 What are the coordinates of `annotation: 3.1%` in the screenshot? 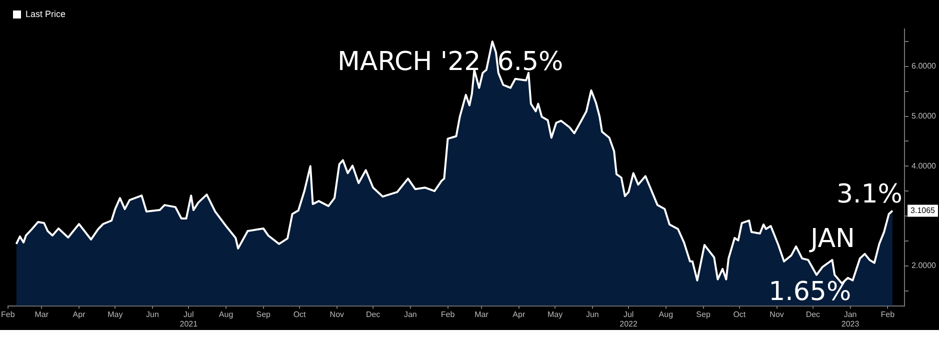 It's located at (869, 194).